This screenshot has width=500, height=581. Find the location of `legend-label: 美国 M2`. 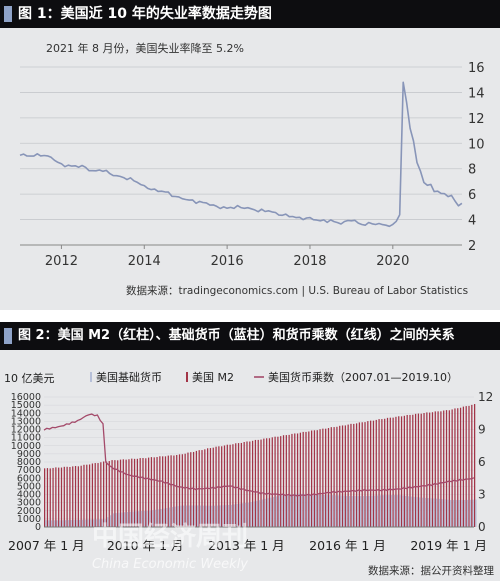

legend-label: 美国 M2 is located at coordinates (213, 377).